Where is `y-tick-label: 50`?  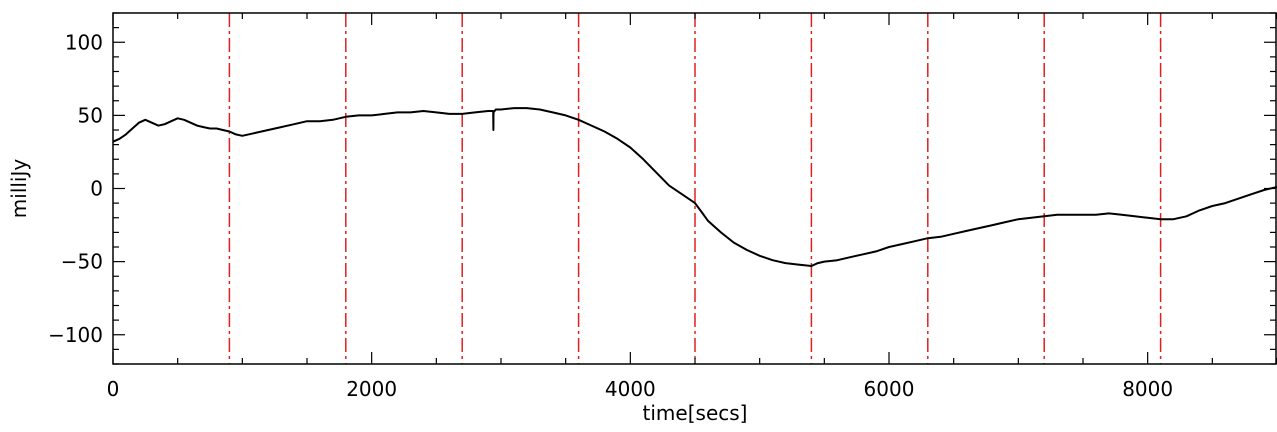 y-tick-label: 50 is located at coordinates (90, 115).